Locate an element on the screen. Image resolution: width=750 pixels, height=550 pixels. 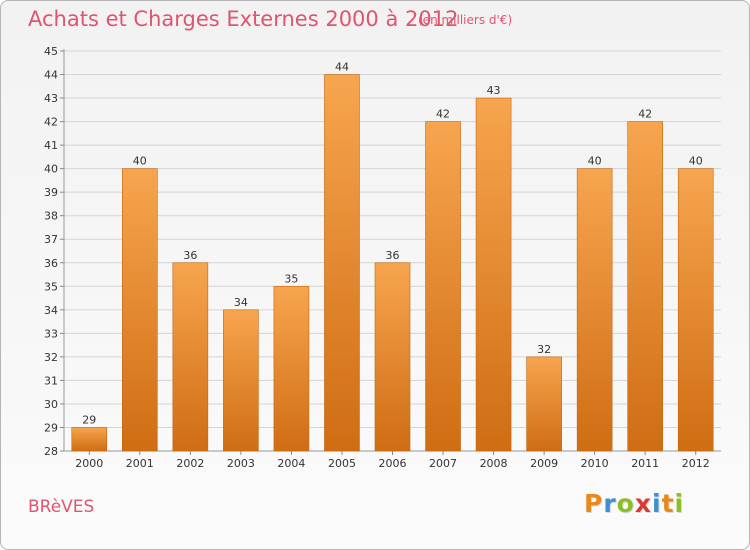
y-tick-label: 38 is located at coordinates (51, 216).